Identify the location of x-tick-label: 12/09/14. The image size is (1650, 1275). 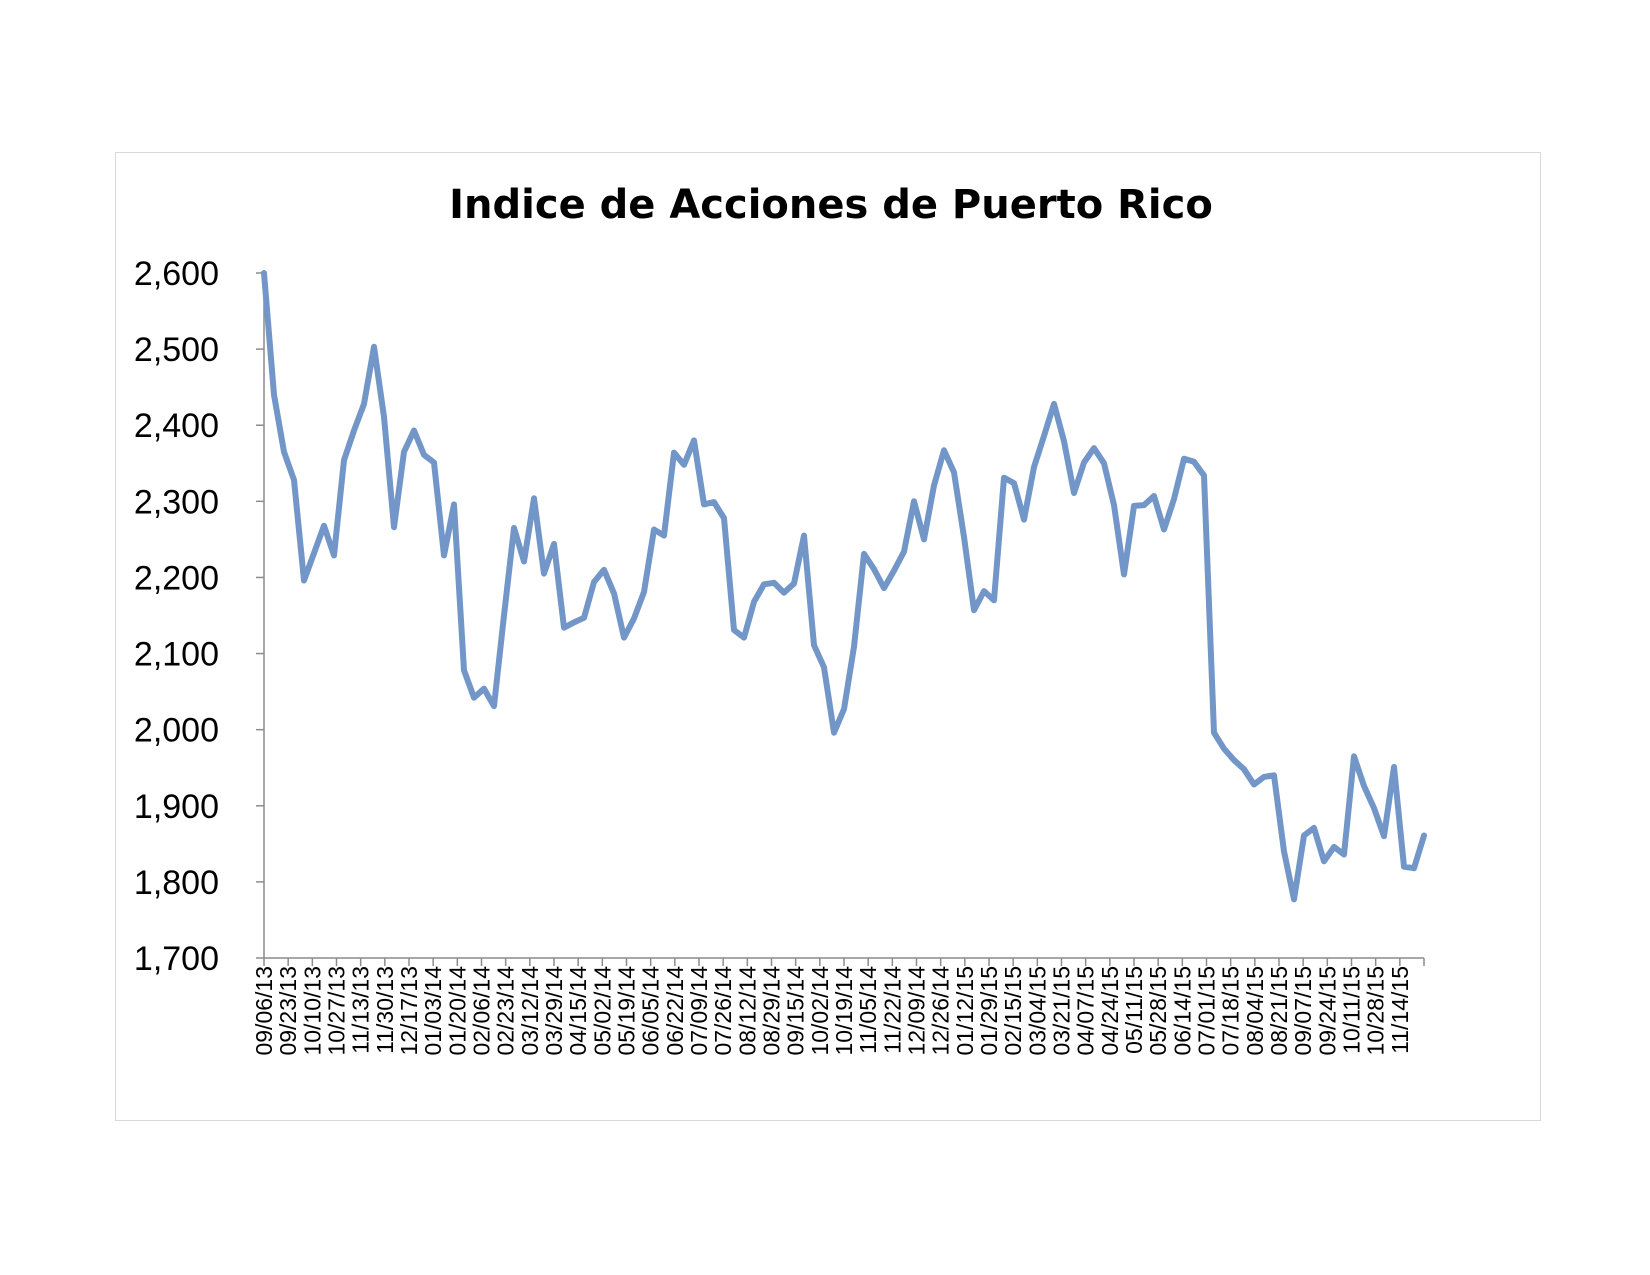
(917, 1011).